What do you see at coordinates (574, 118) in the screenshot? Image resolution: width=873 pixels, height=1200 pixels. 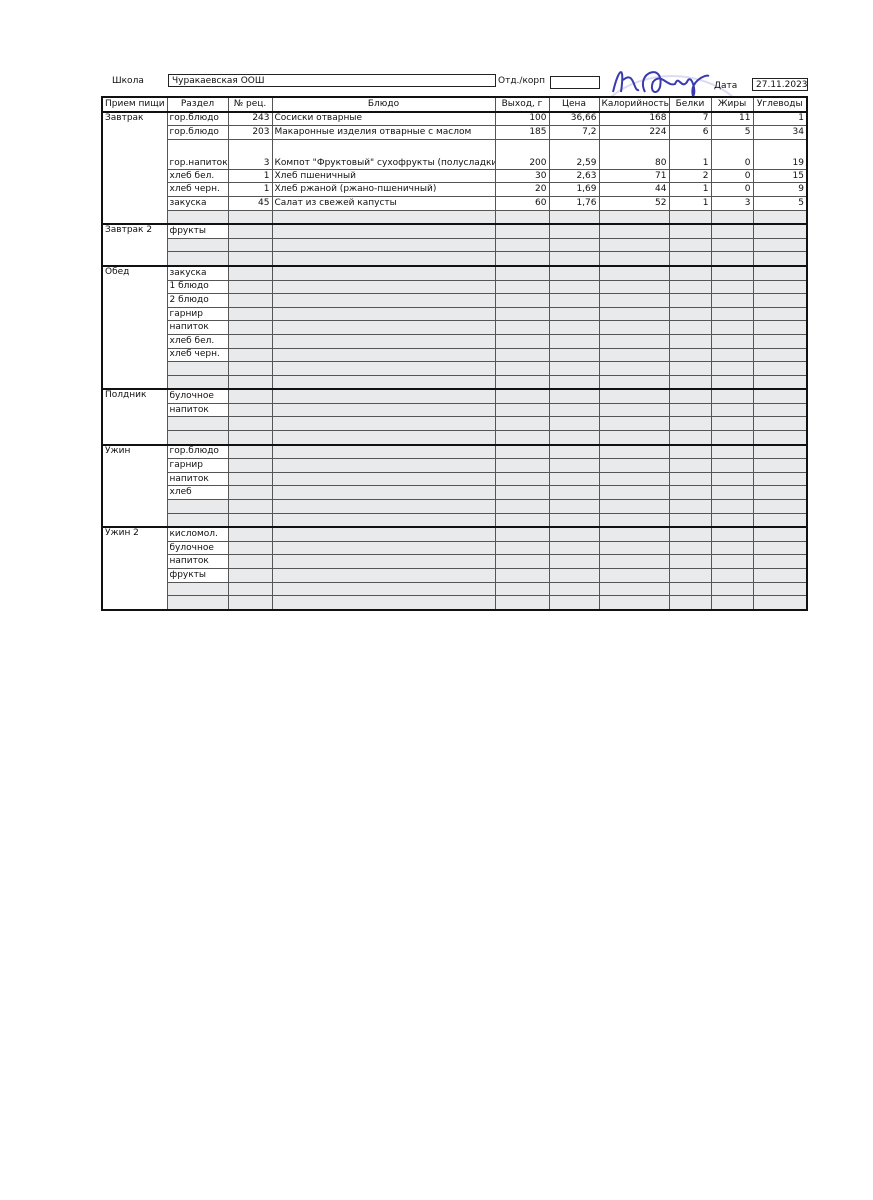 I see `price-cell: 36,66` at bounding box center [574, 118].